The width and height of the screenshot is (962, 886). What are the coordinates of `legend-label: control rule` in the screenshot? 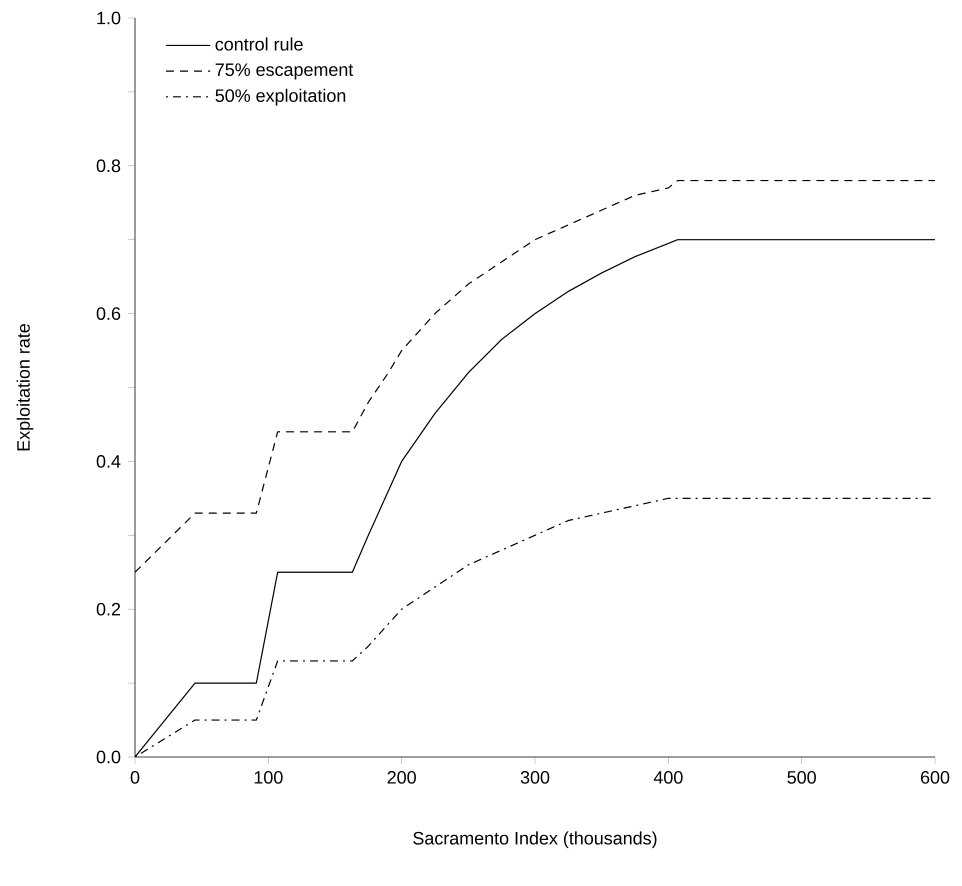 It's located at (259, 44).